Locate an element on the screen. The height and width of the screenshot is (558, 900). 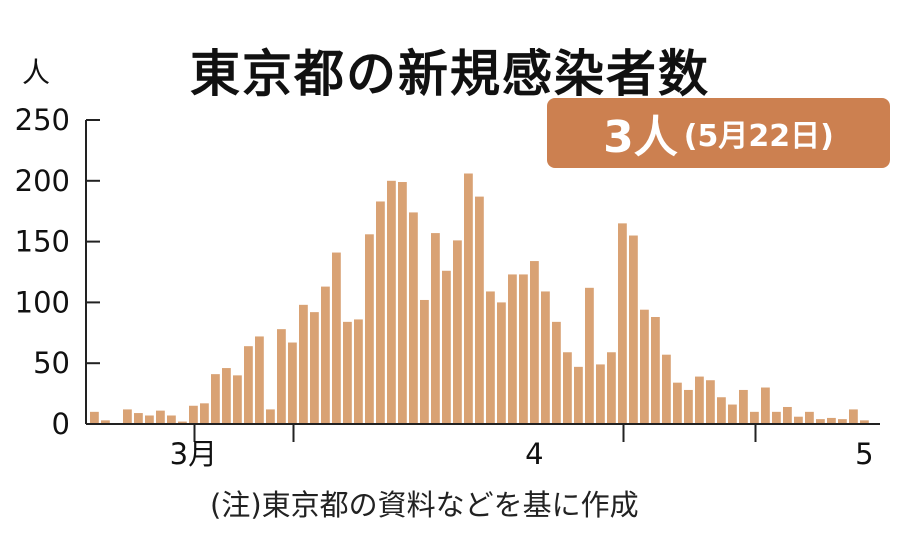
y-tick-label: 250 is located at coordinates (42, 120).